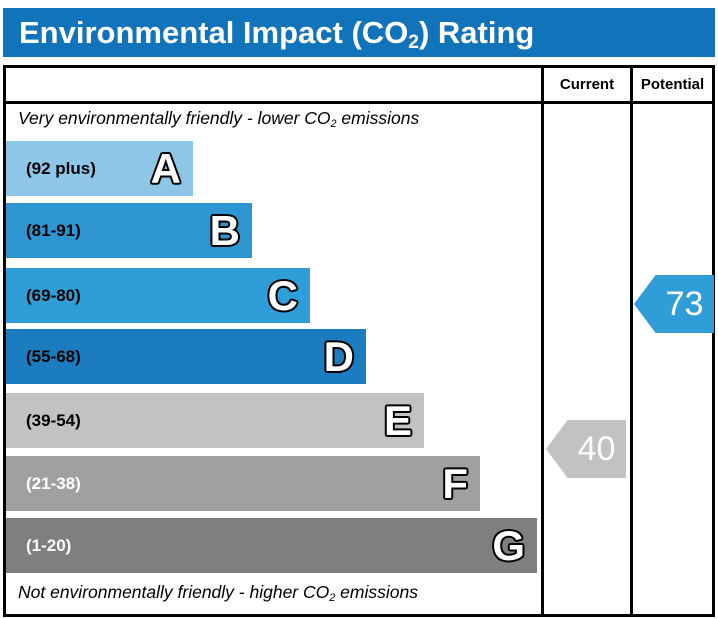 This screenshot has width=718, height=619. What do you see at coordinates (53, 295) in the screenshot?
I see `band-range-label: (69-80)` at bounding box center [53, 295].